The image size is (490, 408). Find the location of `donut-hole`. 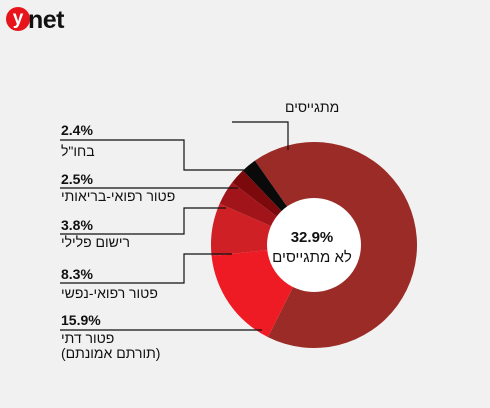

donut-hole is located at coordinates (314, 245).